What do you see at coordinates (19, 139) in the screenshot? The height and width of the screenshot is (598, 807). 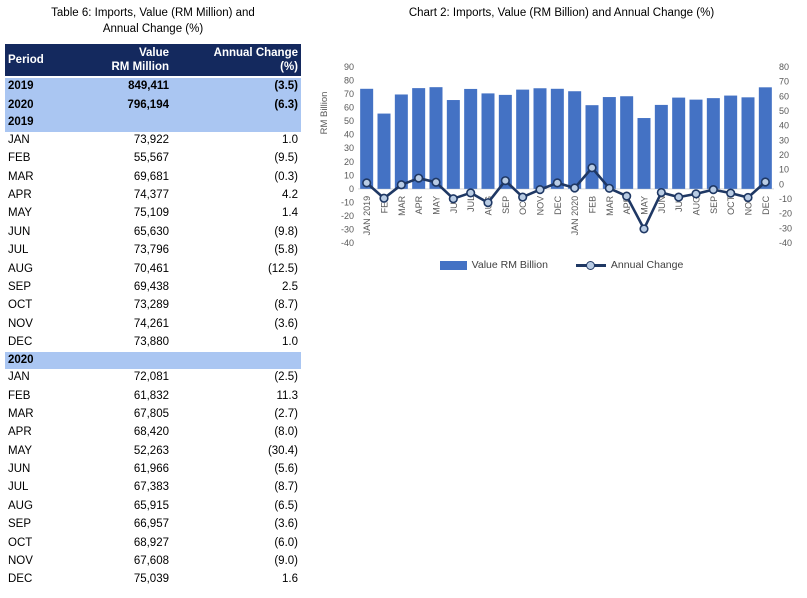 I see `period-cell: JAN` at bounding box center [19, 139].